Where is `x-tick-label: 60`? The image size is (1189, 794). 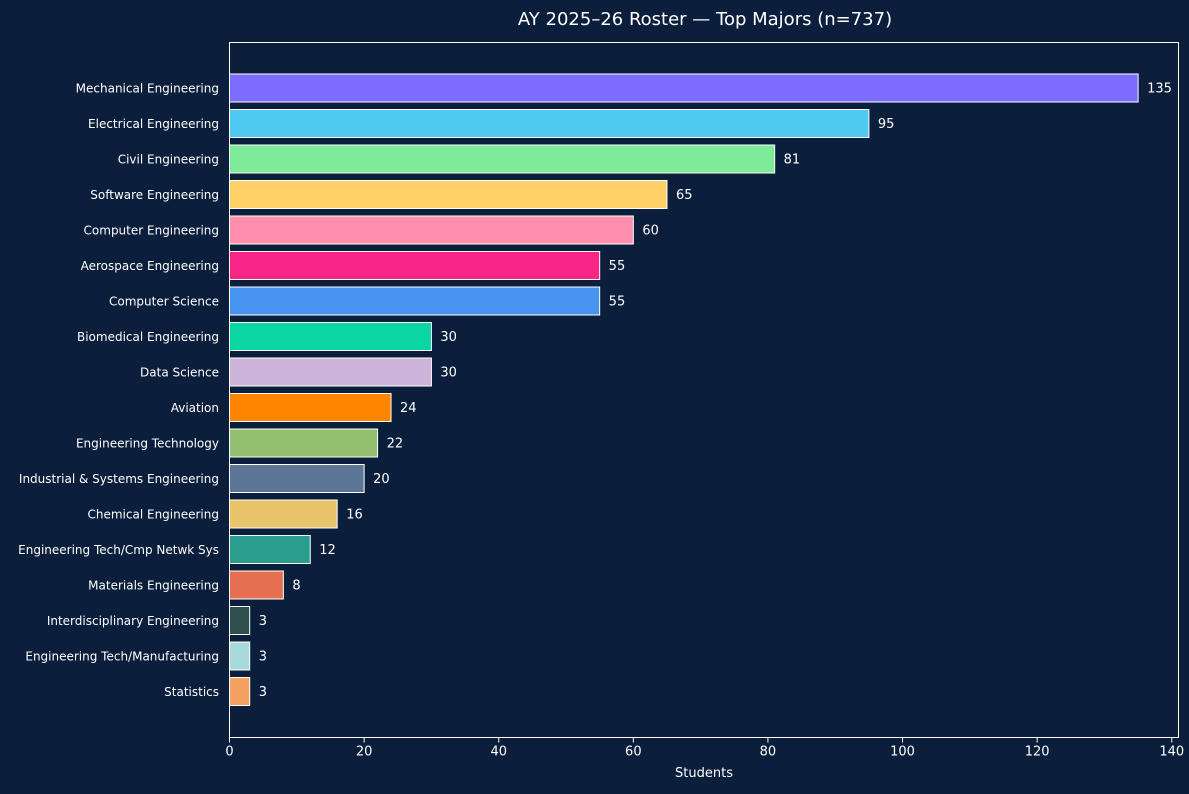 x-tick-label: 60 is located at coordinates (633, 752).